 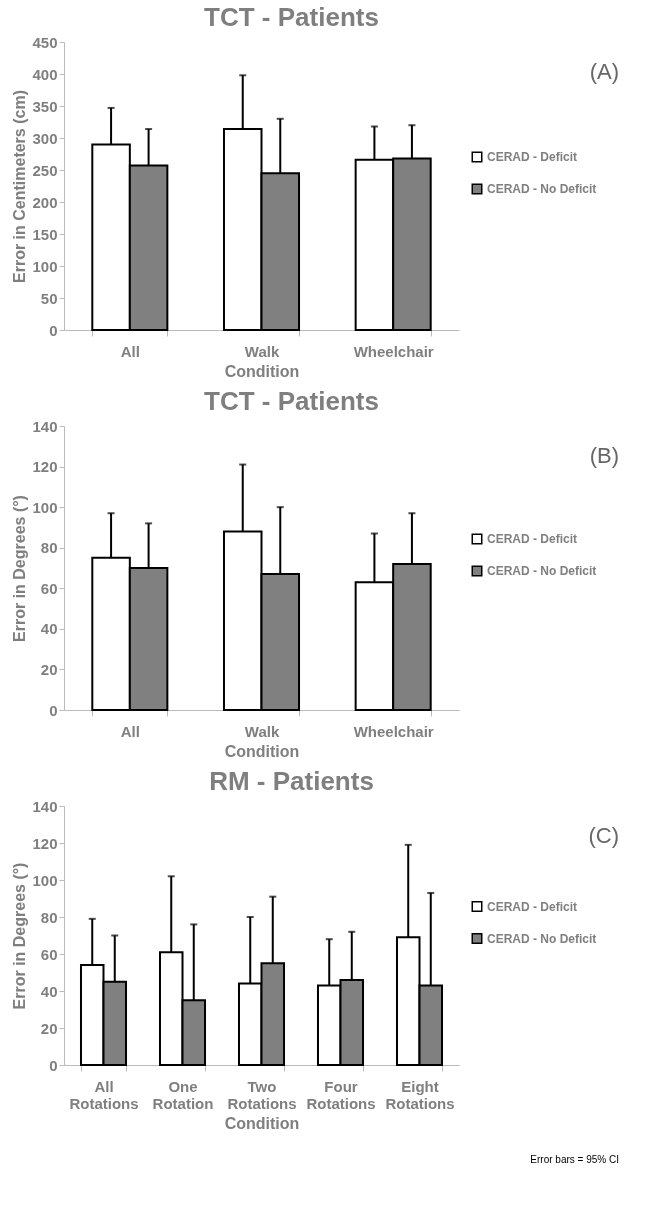 What do you see at coordinates (603, 835) in the screenshot?
I see `text: (C)` at bounding box center [603, 835].